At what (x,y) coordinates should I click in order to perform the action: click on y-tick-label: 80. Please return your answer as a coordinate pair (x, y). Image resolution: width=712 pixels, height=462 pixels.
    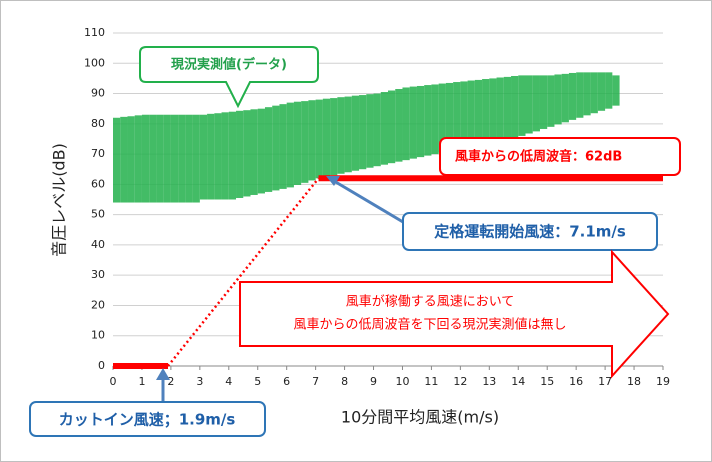
    Looking at the image, I should click on (98, 123).